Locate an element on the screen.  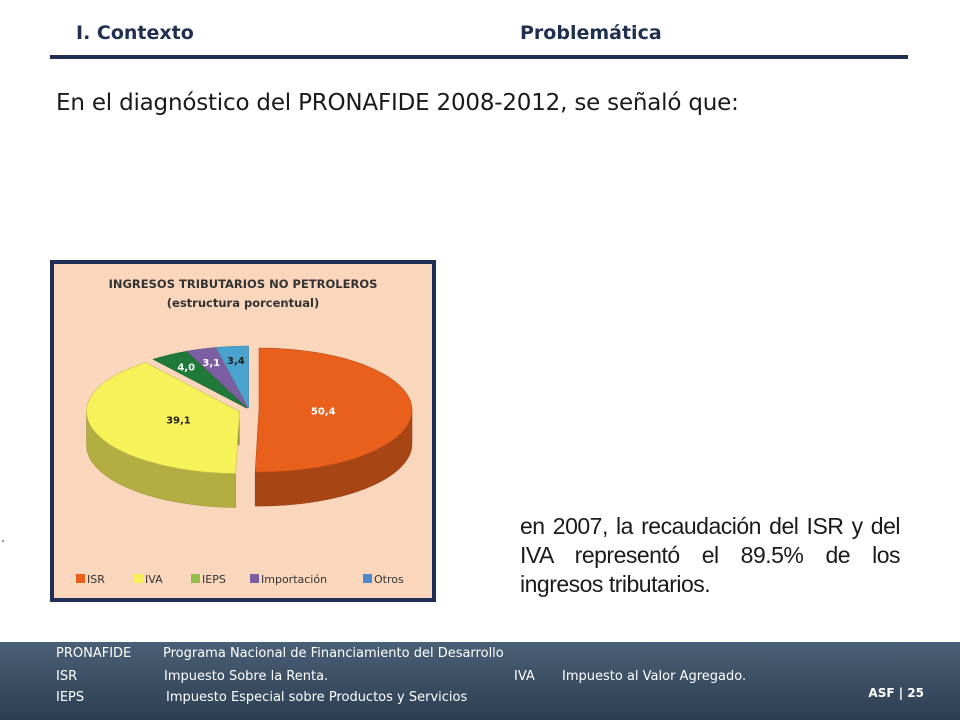
data-label-otros: 3,4 is located at coordinates (236, 361).